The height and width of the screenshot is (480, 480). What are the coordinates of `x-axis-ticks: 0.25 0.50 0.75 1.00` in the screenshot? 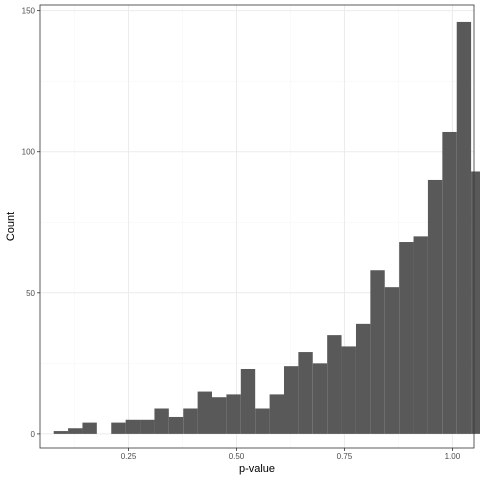 It's located at (291, 454).